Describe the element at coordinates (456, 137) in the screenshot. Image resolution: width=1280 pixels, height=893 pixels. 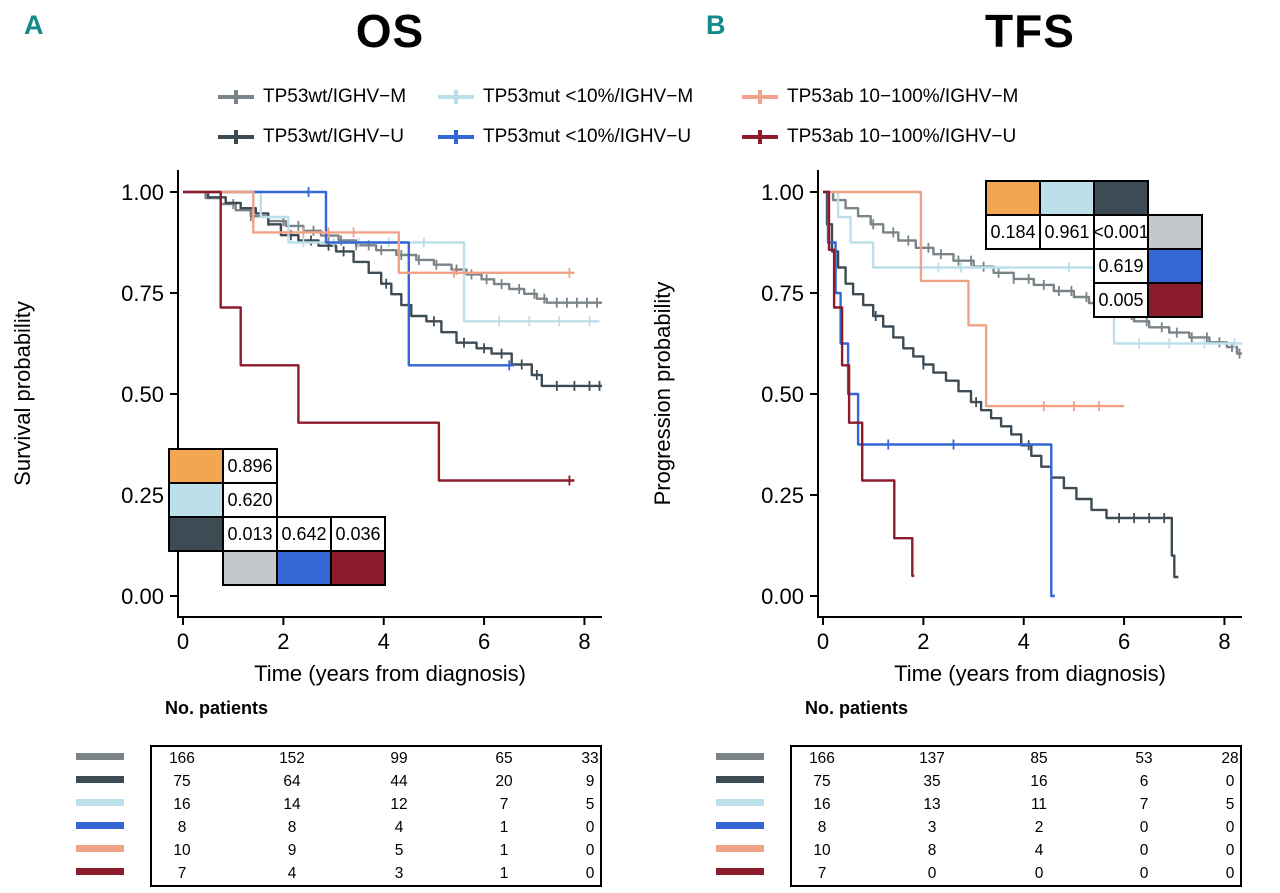
I see `km-line-glyph-blue` at that location.